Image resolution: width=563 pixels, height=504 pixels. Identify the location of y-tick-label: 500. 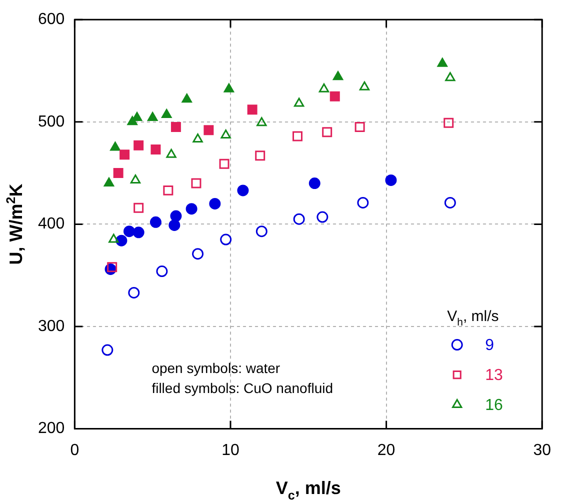
(51, 121).